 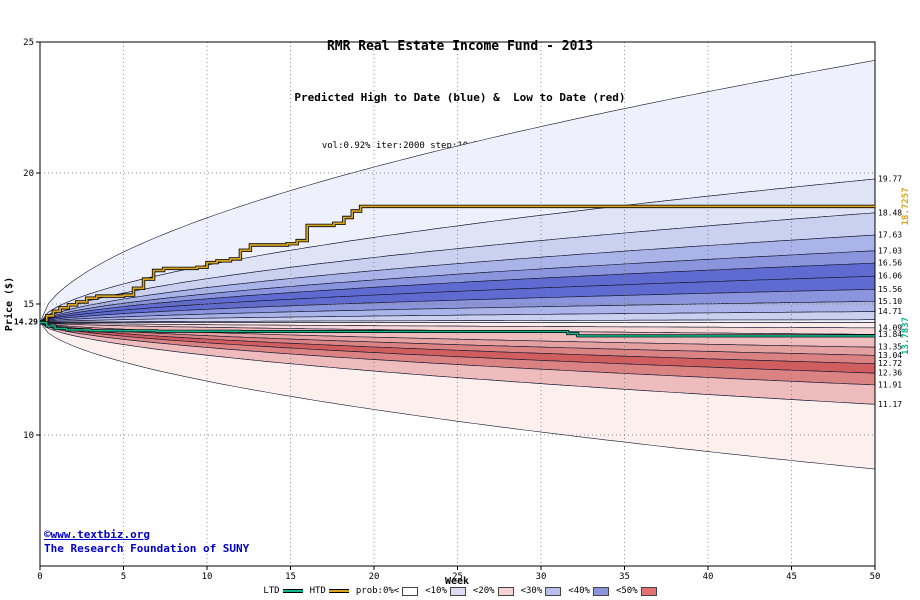 I want to click on y-tick-label-10: 10, so click(x=28, y=436).